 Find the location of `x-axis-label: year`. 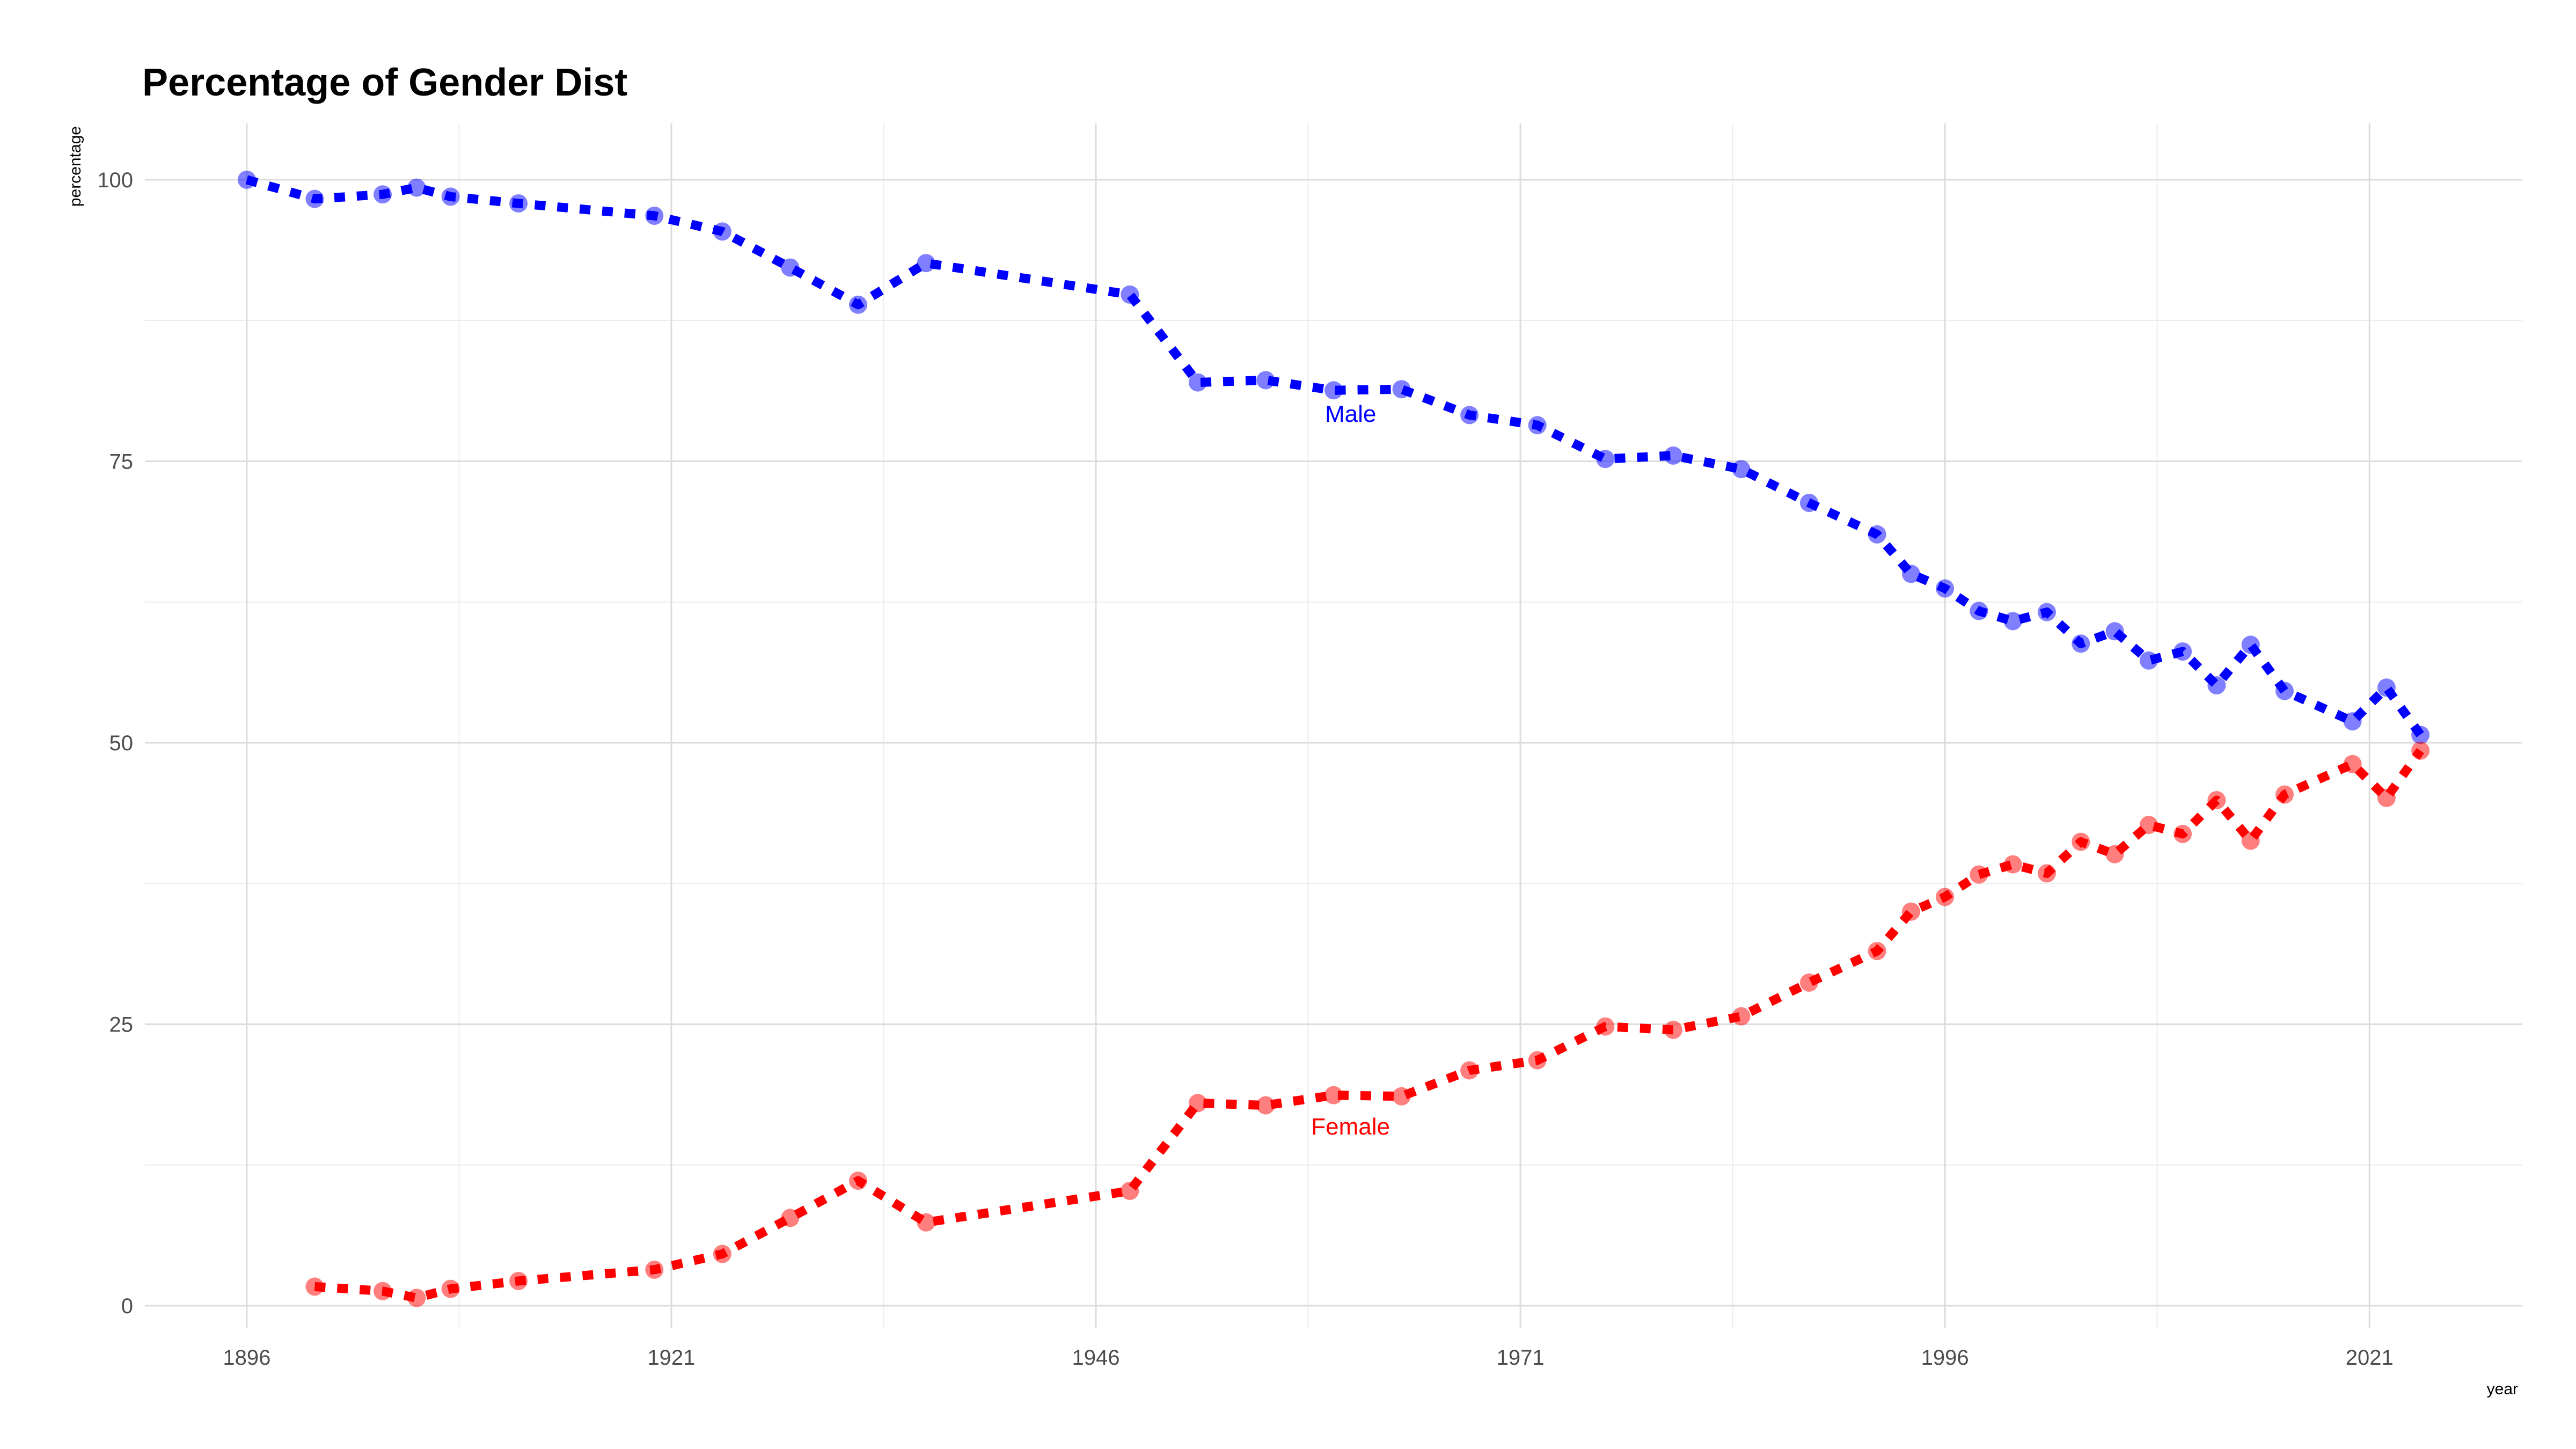

x-axis-label: year is located at coordinates (2502, 1389).